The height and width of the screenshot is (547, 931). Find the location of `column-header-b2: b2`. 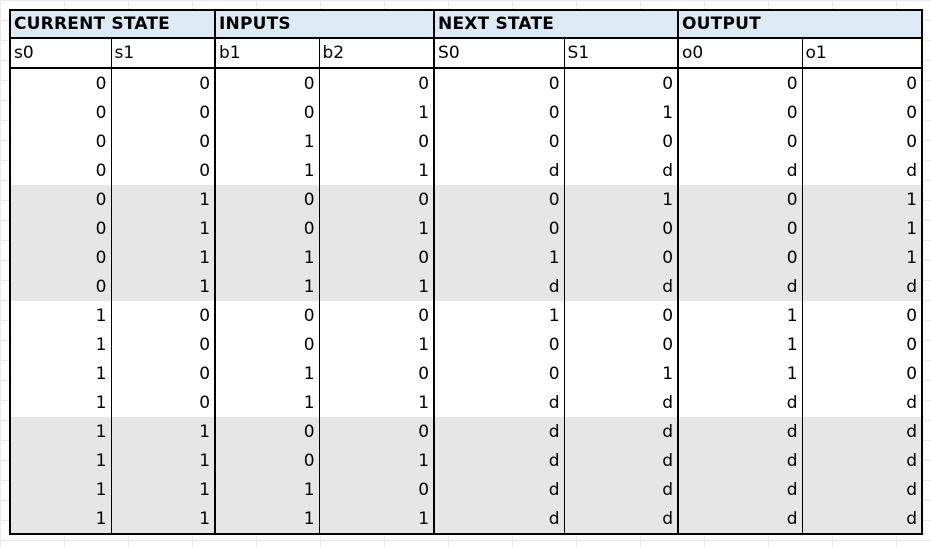

column-header-b2: b2 is located at coordinates (377, 53).